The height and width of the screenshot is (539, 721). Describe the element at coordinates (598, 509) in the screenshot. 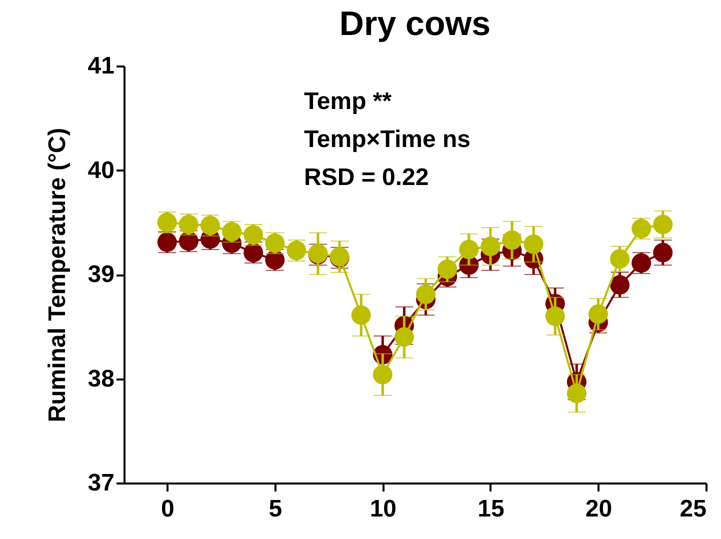

I see `x-tick-label: 20` at that location.